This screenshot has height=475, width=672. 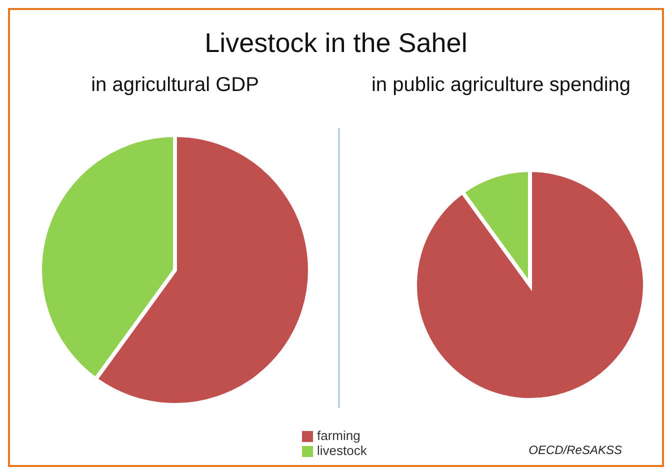 I want to click on chart-subtitle: in public agriculture spending, so click(x=501, y=85).